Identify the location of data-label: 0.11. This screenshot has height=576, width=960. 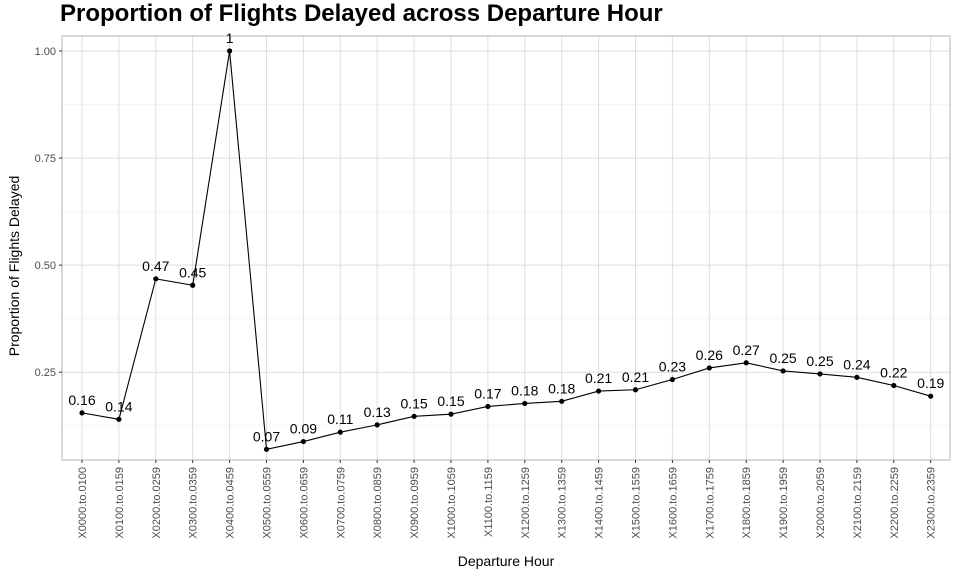
(340, 419).